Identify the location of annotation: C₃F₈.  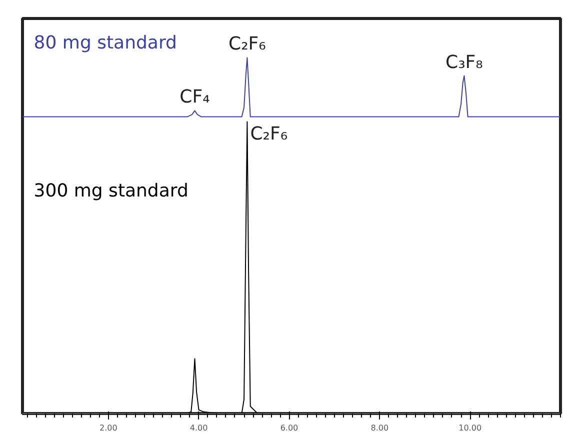
(464, 62).